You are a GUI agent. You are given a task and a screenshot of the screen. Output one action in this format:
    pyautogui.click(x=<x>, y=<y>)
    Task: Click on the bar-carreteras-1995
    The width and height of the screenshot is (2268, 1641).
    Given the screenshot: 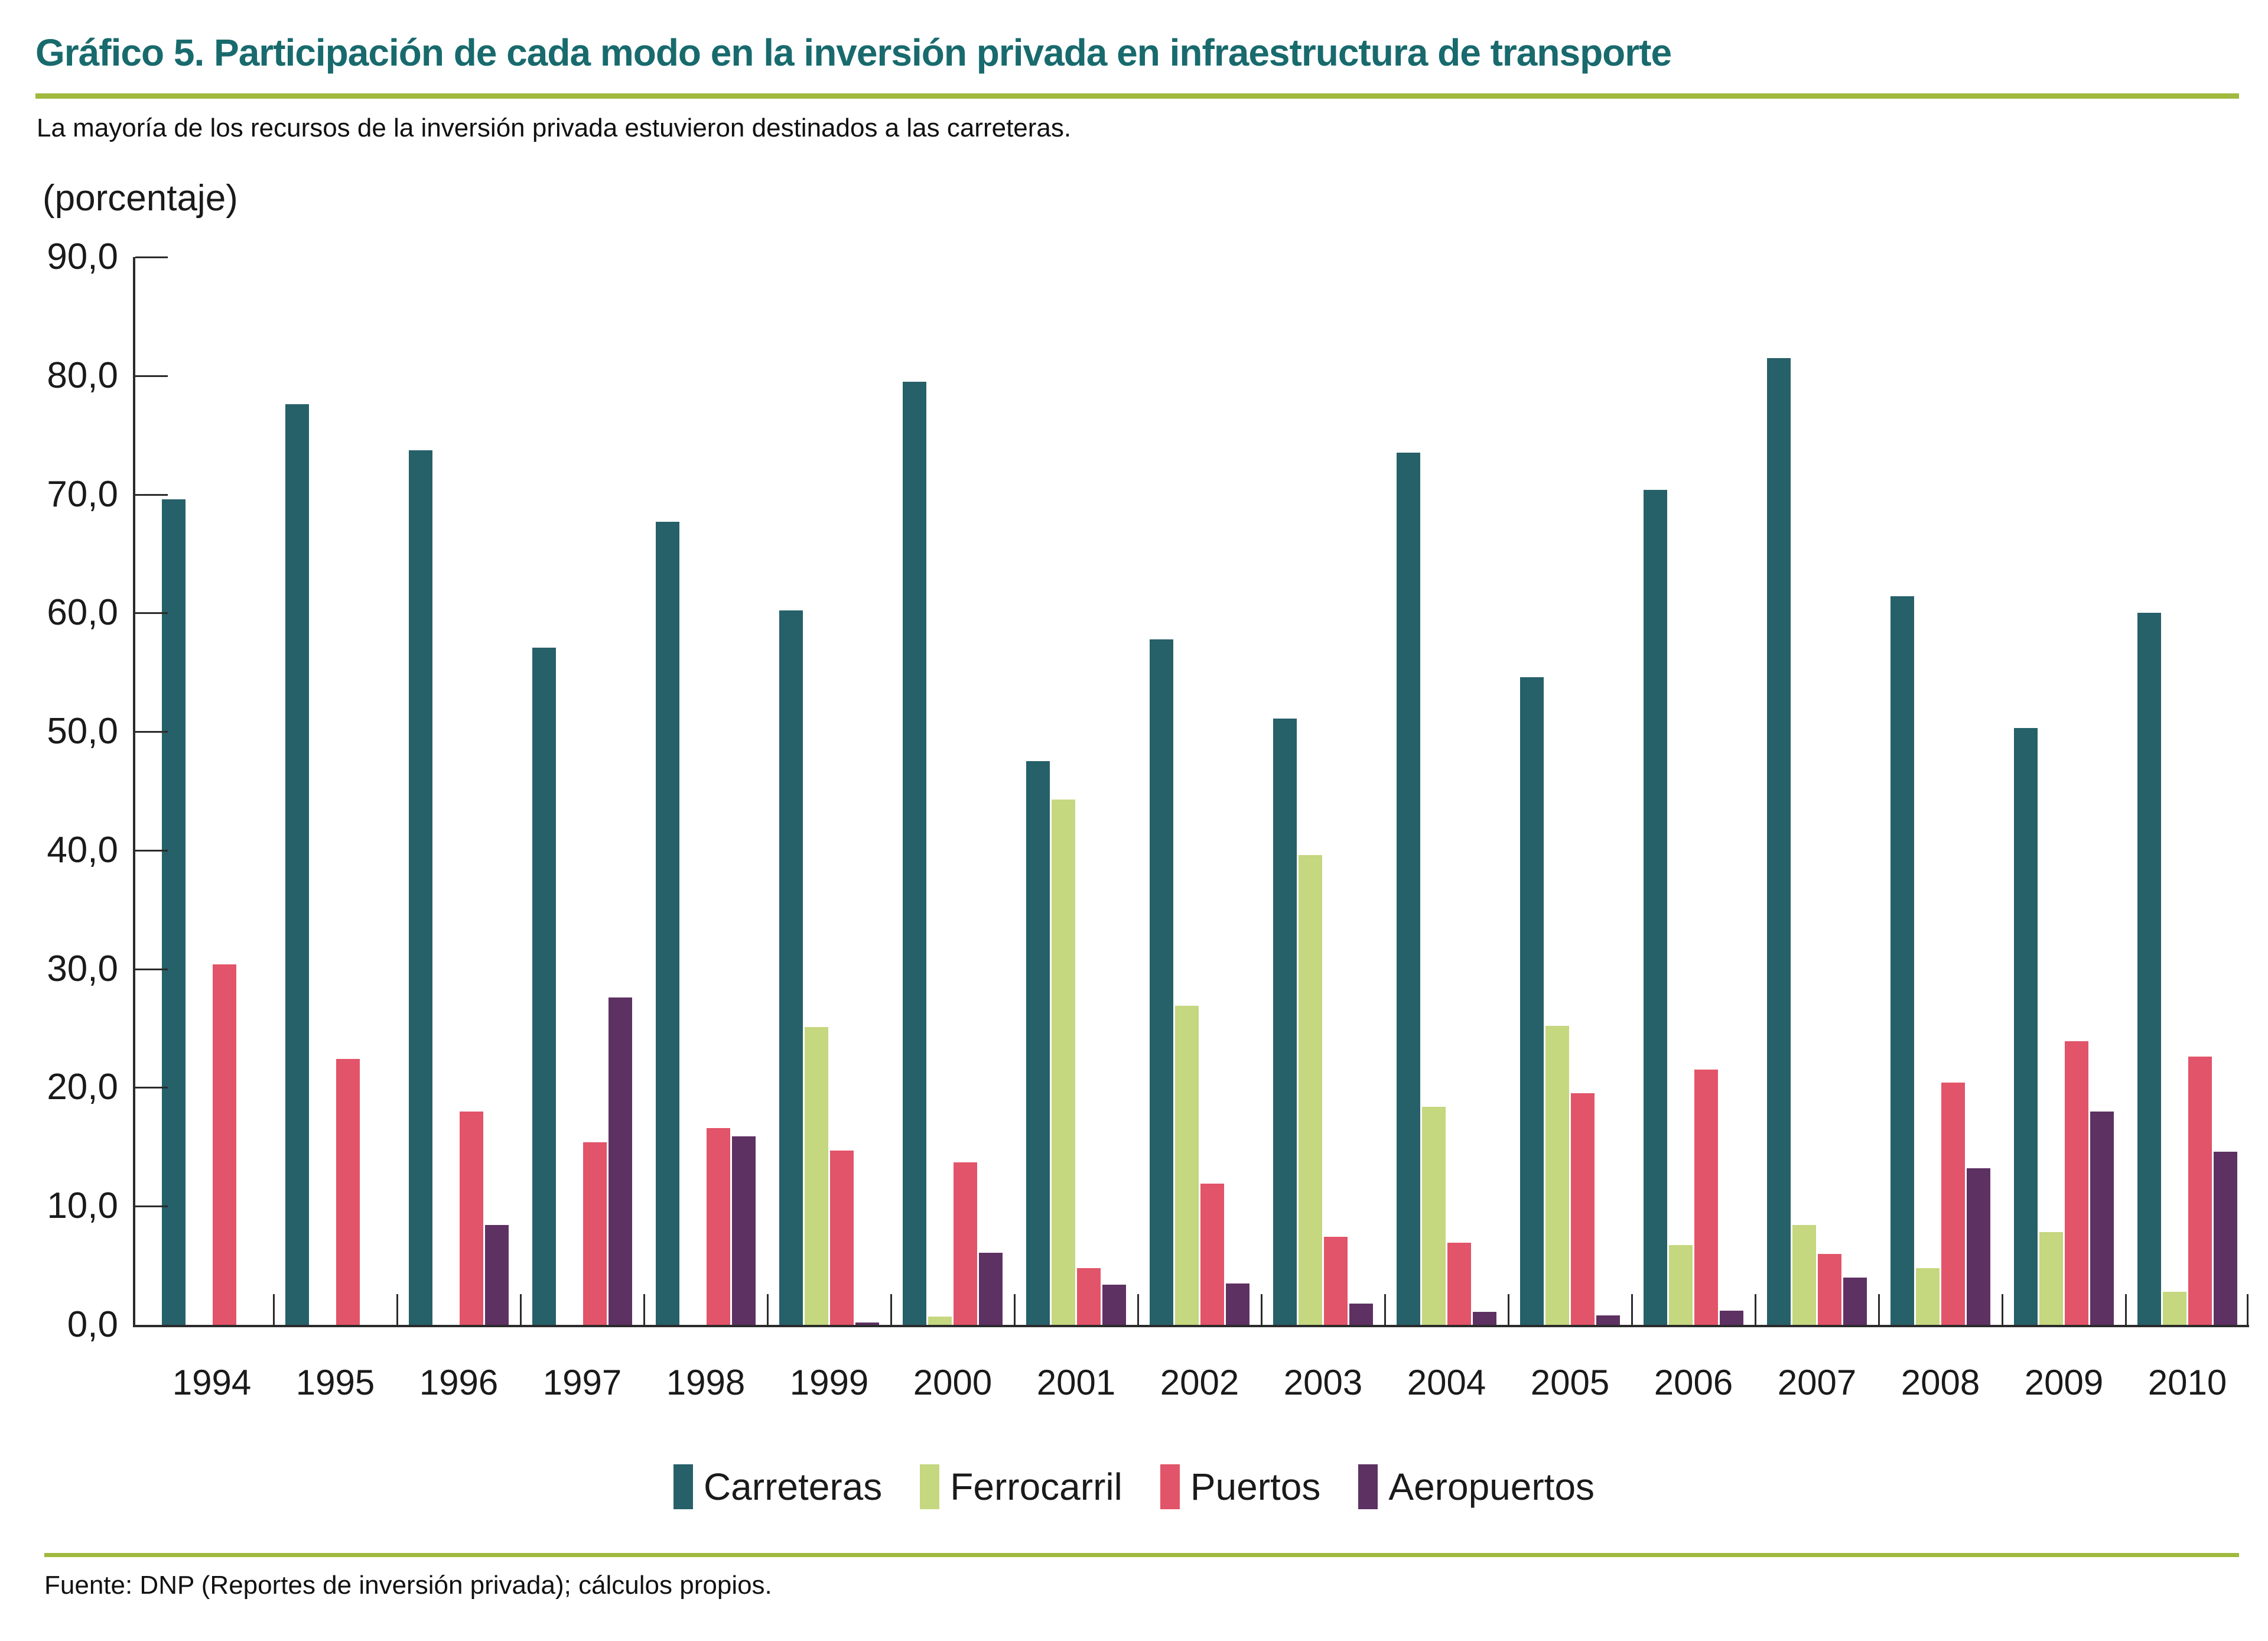 What is the action you would take?
    pyautogui.click(x=297, y=865)
    